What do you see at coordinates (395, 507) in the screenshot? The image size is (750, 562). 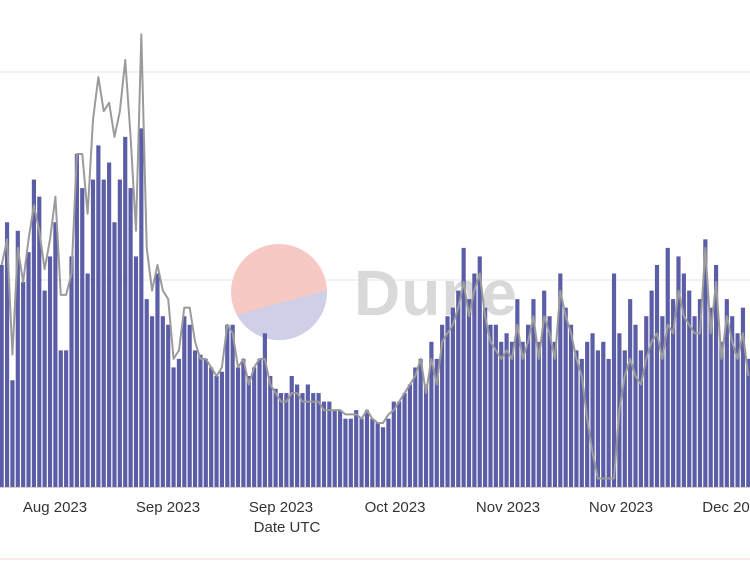 I see `x-tick-label: Oct 2023` at bounding box center [395, 507].